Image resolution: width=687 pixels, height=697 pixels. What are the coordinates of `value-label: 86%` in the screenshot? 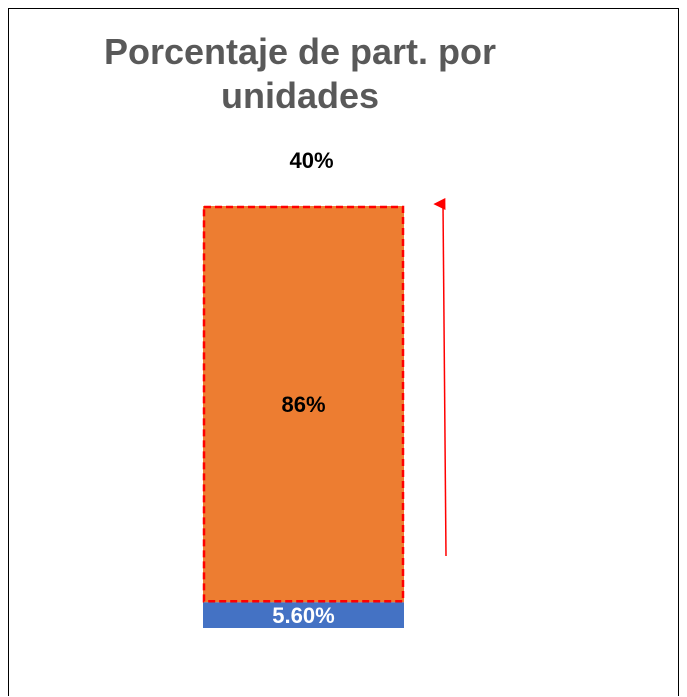 It's located at (303, 404).